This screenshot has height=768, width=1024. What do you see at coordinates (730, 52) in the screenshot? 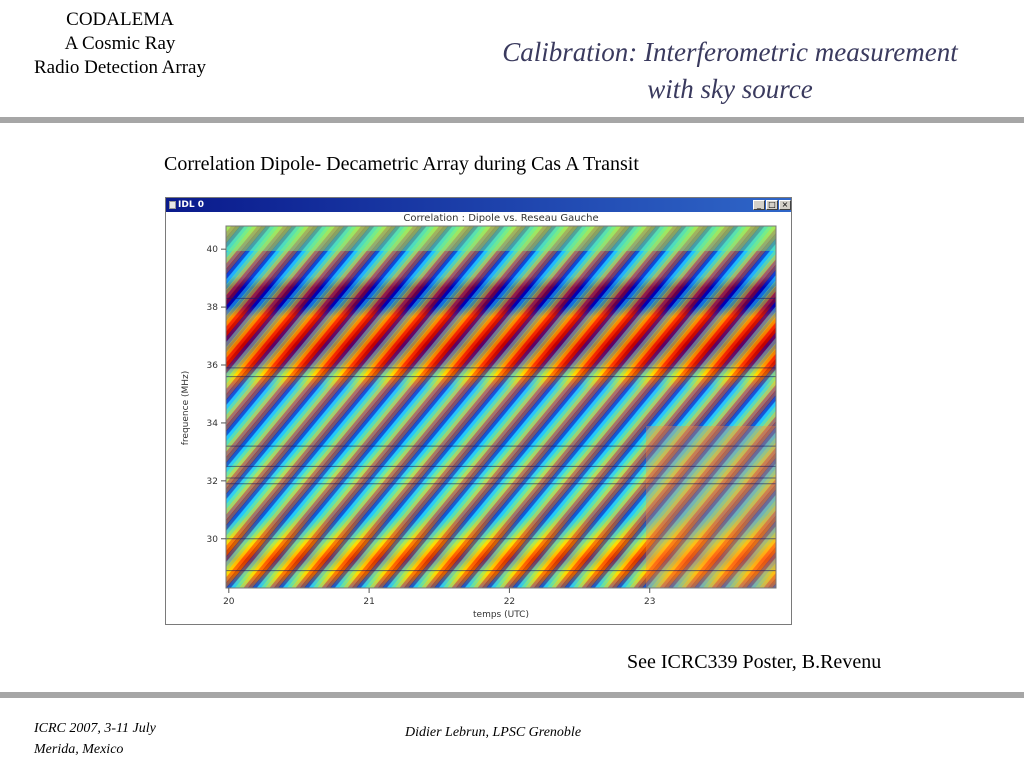
I see `slide-title-line: Calibration: Interferometric measurement` at bounding box center [730, 52].